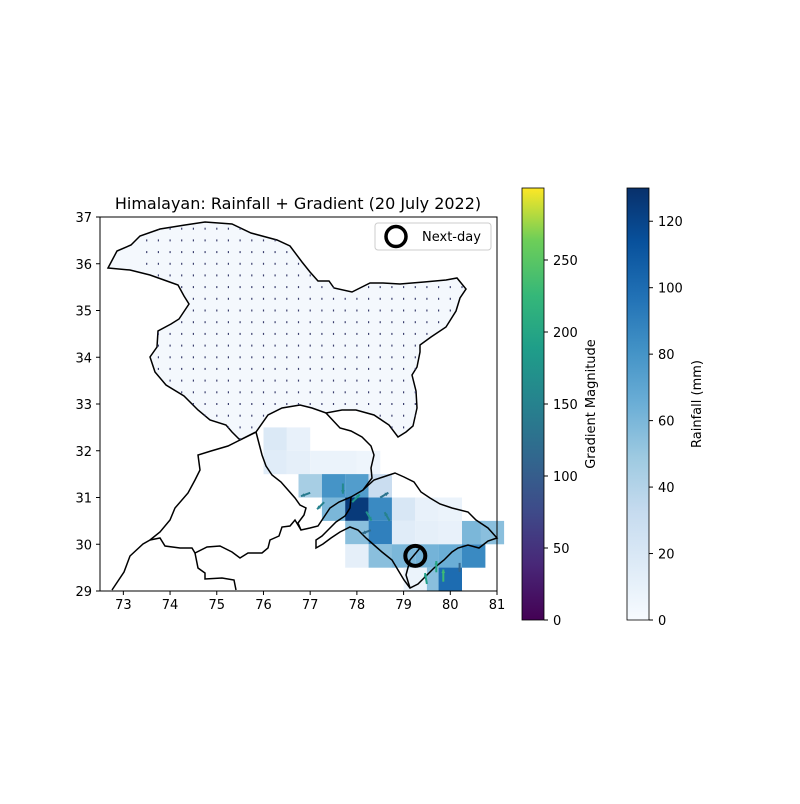 This screenshot has width=800, height=804. What do you see at coordinates (310, 602) in the screenshot?
I see `x-axis-ticks: 73 74 75 76 77 78 79 80 81` at bounding box center [310, 602].